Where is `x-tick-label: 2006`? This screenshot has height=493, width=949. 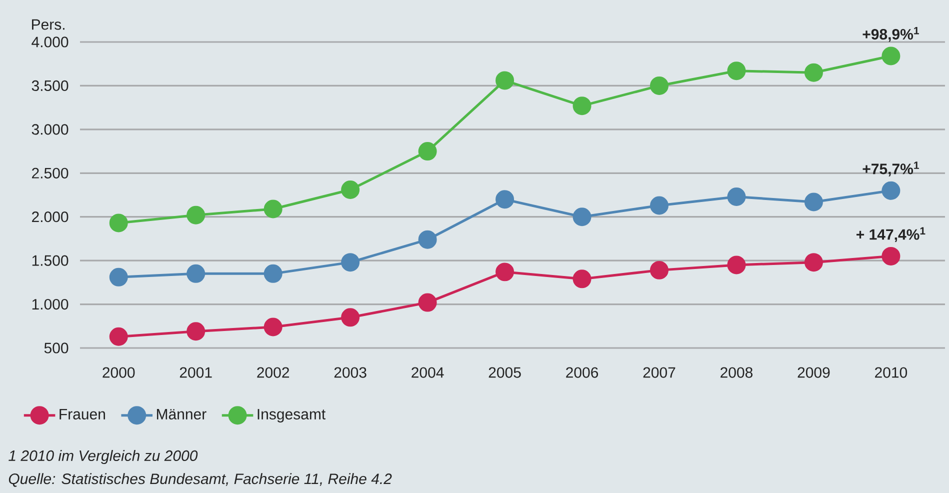 x-tick-label: 2006 is located at coordinates (582, 372).